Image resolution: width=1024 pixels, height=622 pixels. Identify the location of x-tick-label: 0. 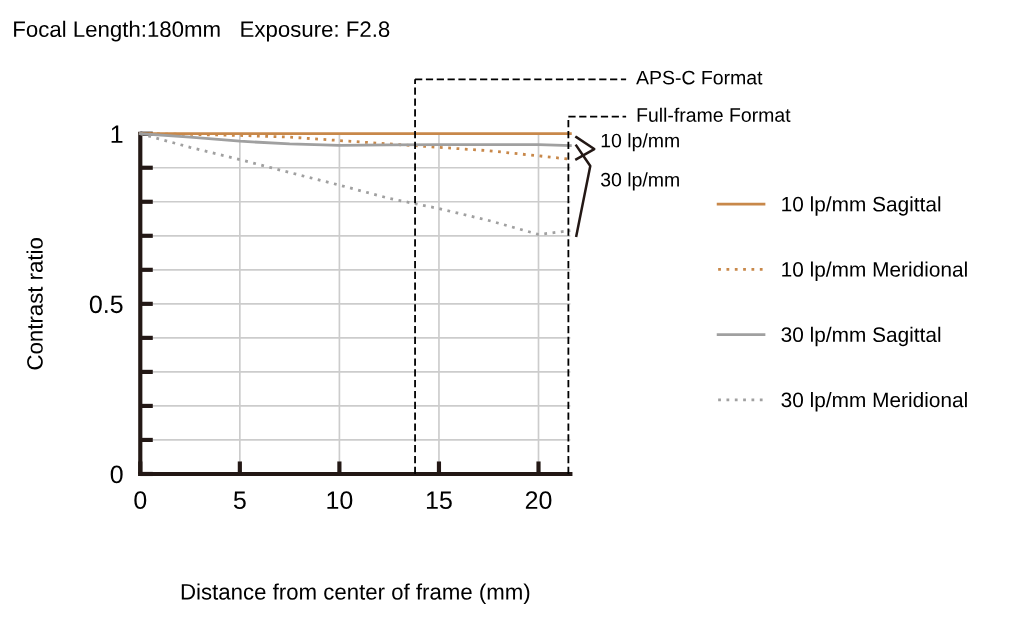
(140, 500).